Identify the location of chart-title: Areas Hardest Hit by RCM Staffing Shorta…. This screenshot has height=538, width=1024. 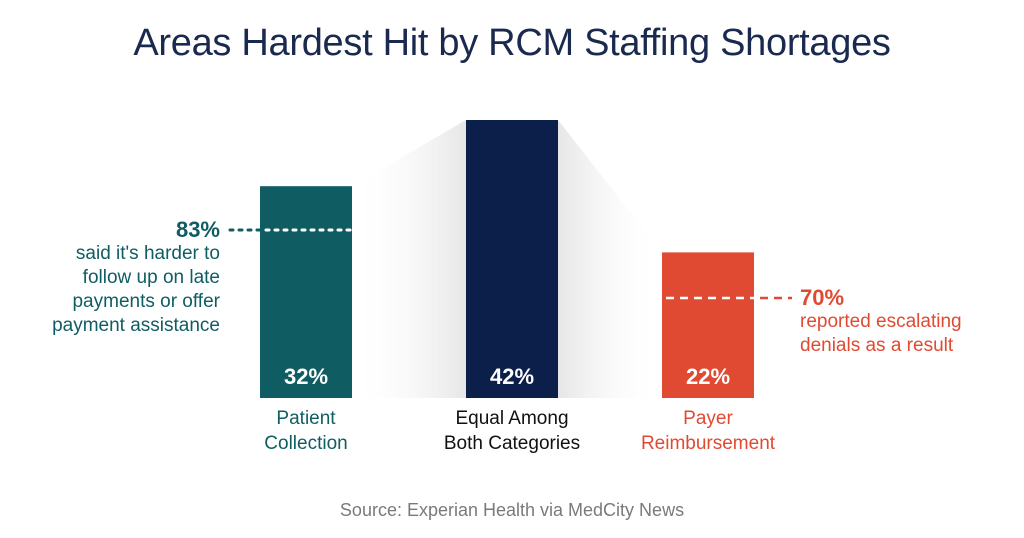
(512, 43).